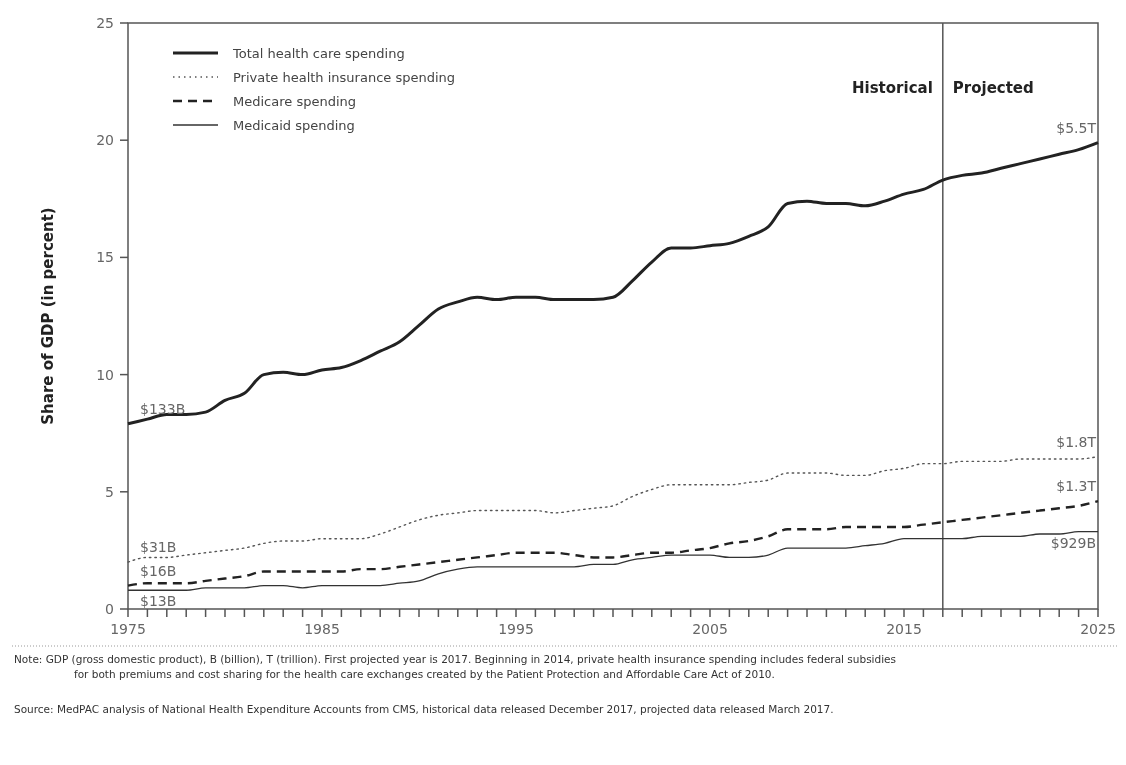 This screenshot has height=765, width=1126. I want to click on annotation: $133B, so click(163, 408).